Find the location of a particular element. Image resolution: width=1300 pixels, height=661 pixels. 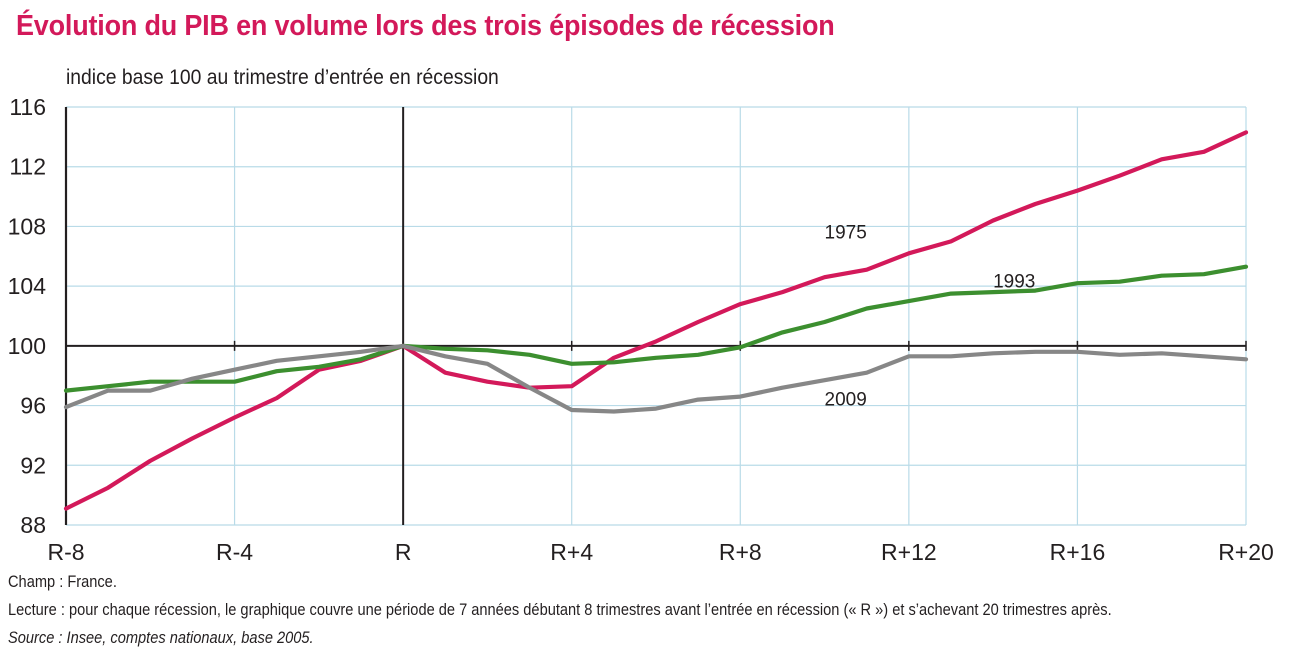

x-tick-label: R+4 is located at coordinates (571, 552).